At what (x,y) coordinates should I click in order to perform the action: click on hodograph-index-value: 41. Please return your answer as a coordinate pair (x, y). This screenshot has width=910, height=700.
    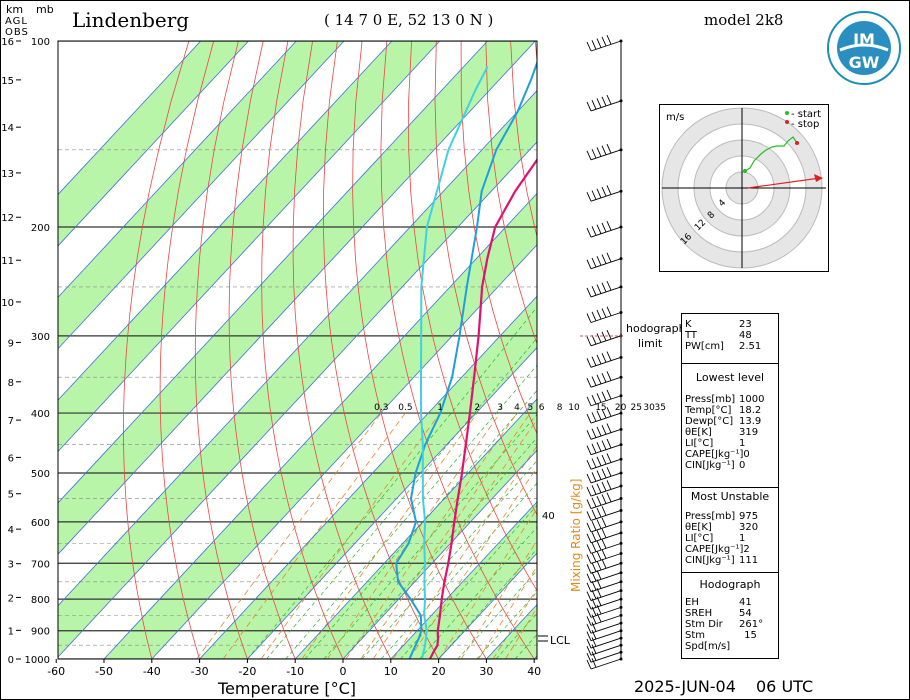
    Looking at the image, I should click on (745, 602).